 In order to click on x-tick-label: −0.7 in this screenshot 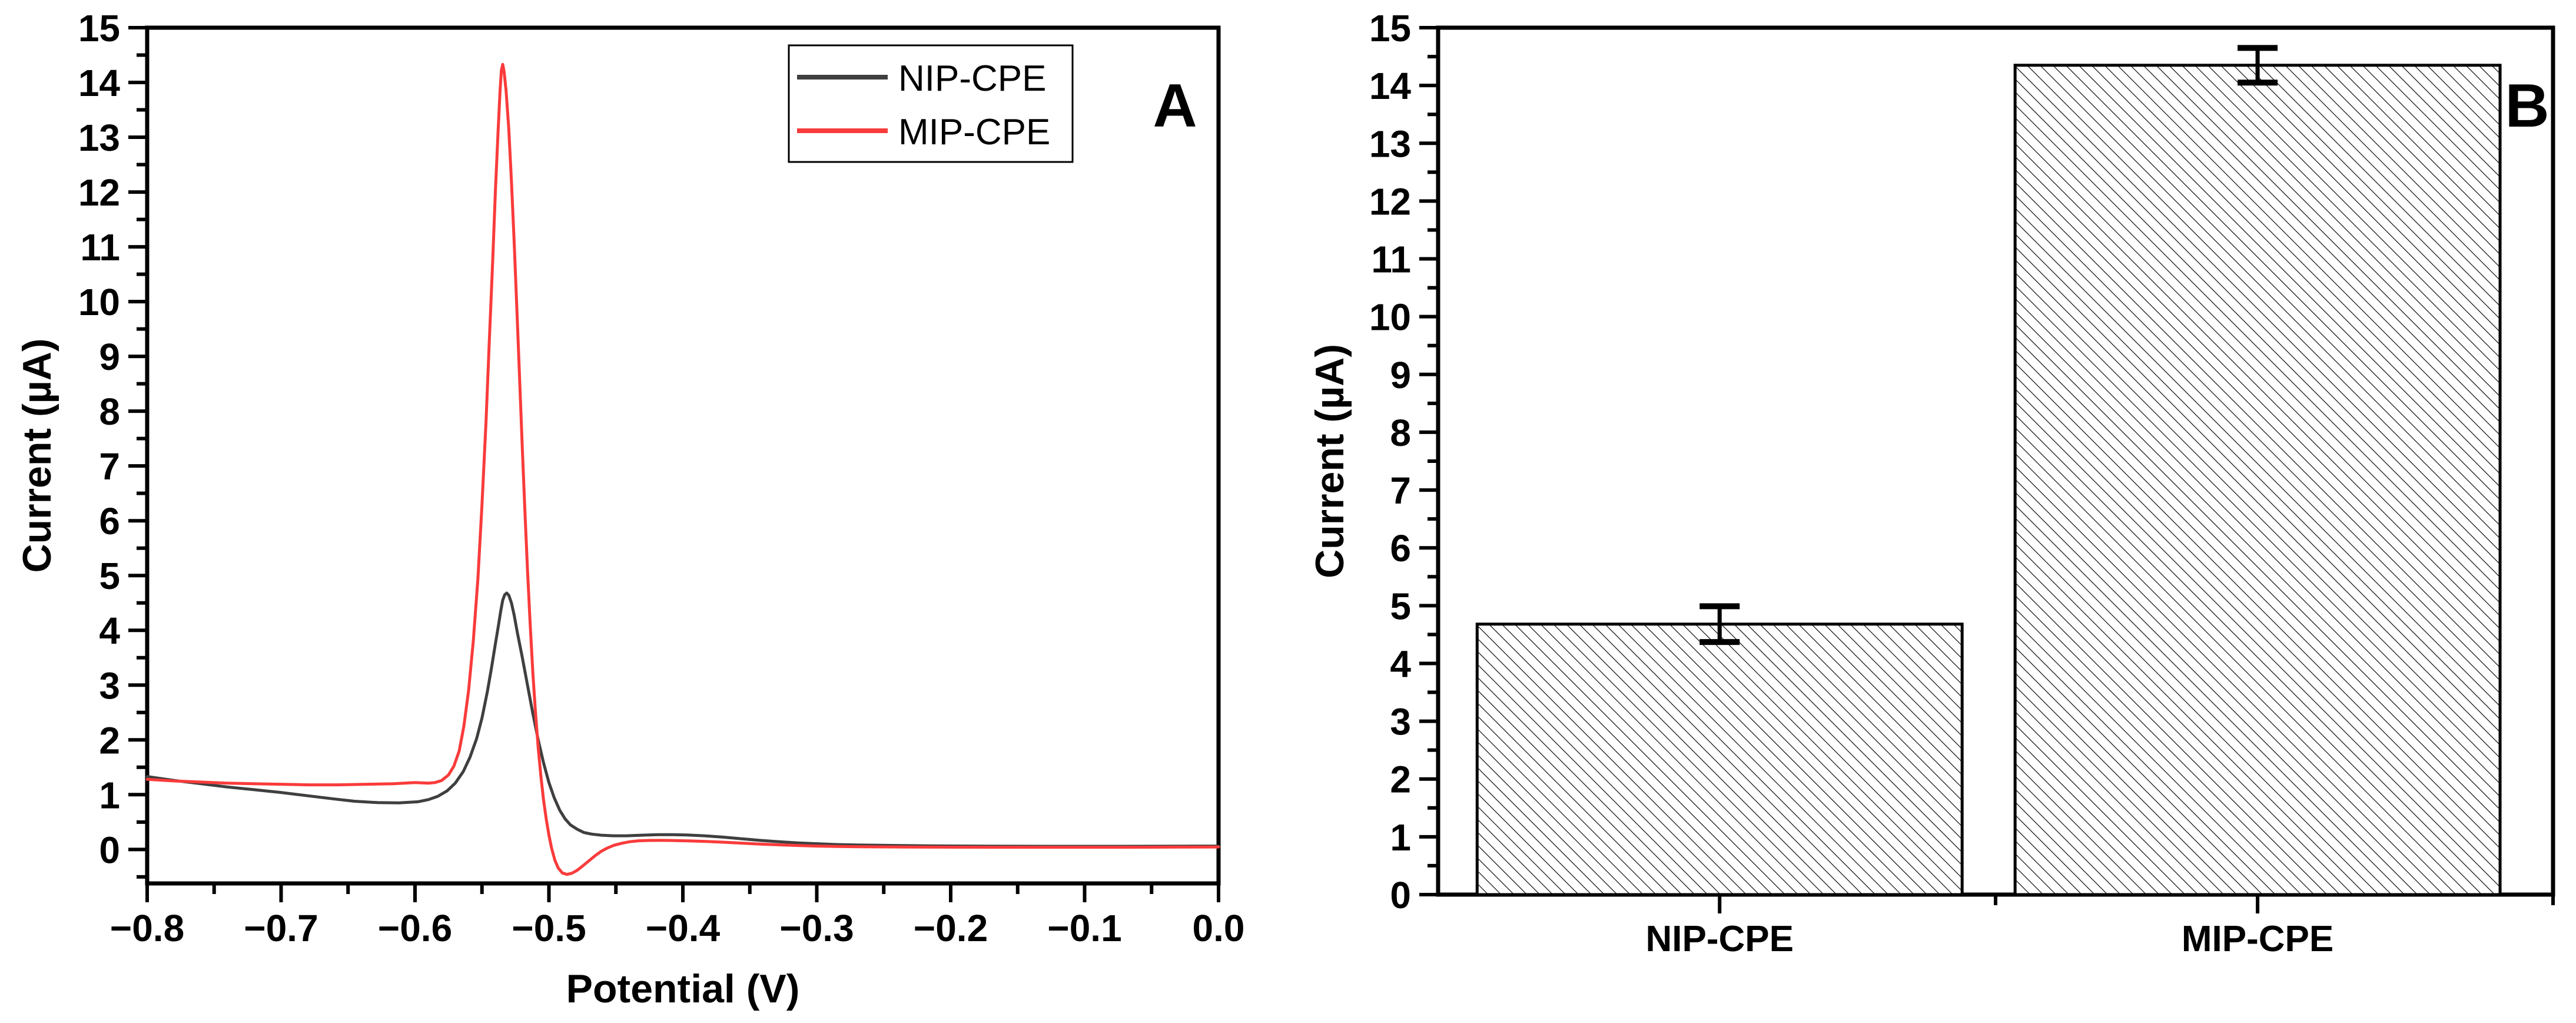, I will do `click(281, 928)`.